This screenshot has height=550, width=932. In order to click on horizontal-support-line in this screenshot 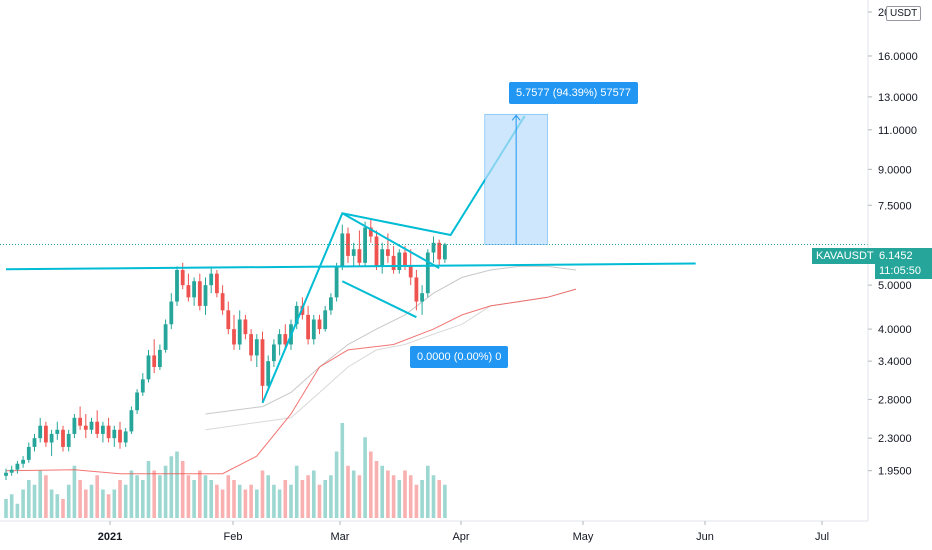, I will do `click(350, 266)`.